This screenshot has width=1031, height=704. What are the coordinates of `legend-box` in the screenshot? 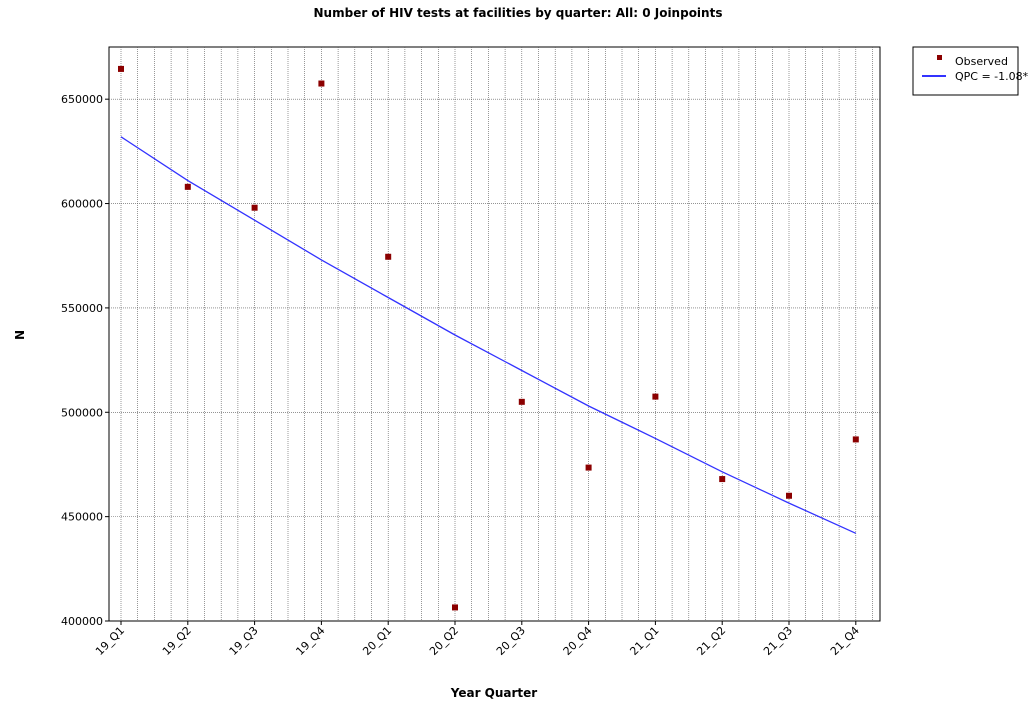 It's located at (965, 71).